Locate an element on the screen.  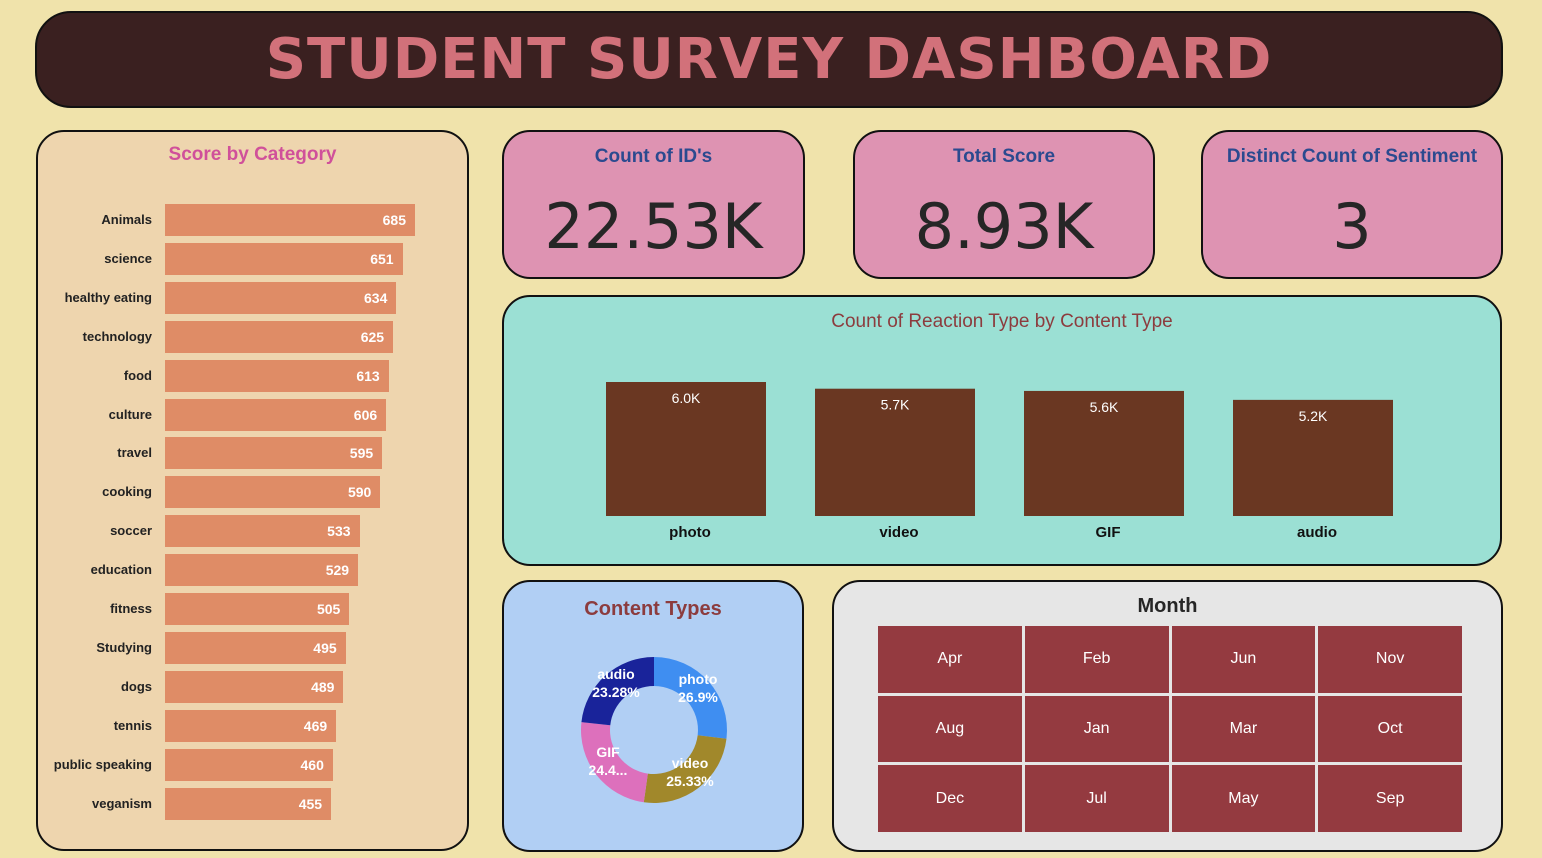
category-value-label: 505 is located at coordinates (328, 609).